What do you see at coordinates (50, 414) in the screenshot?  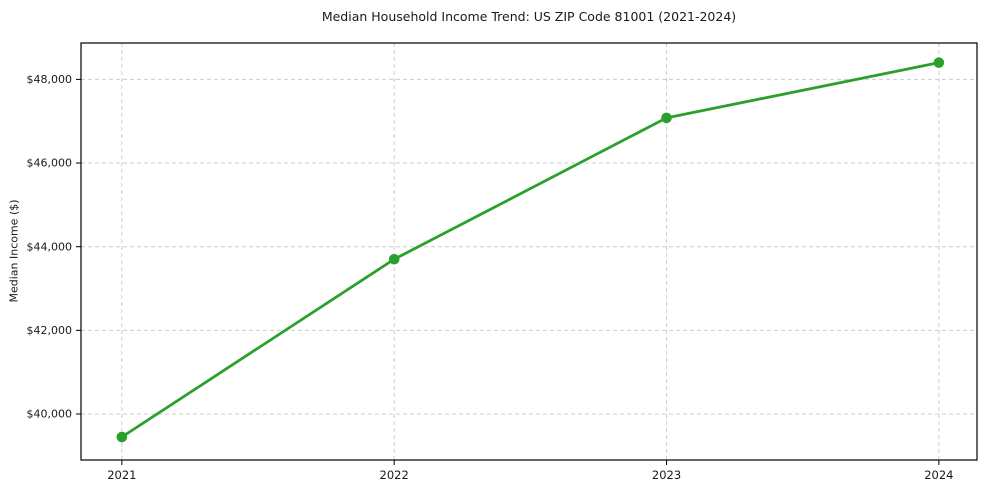 I see `y-tick-label: $40,000` at bounding box center [50, 414].